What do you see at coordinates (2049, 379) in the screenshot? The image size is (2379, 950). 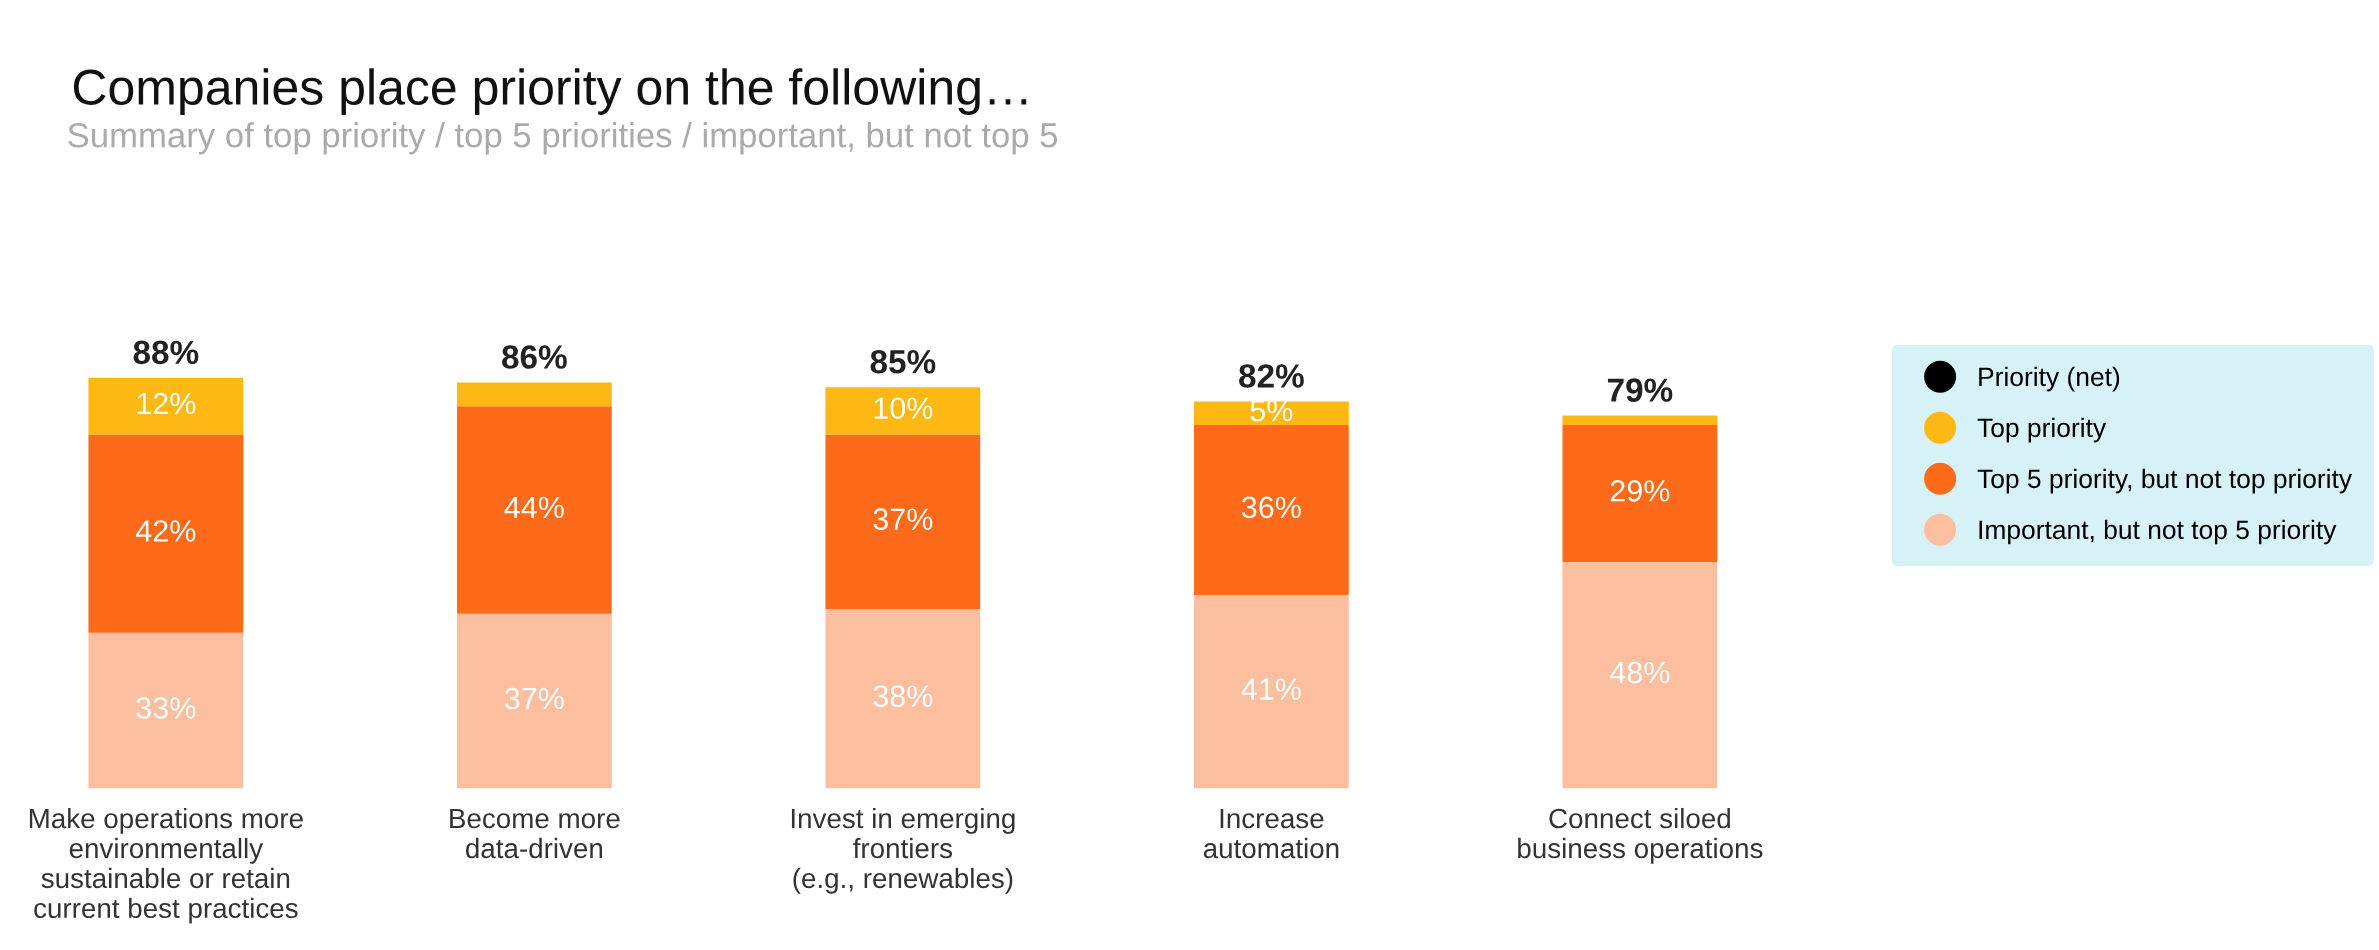 I see `legend-label: Priority (net)` at bounding box center [2049, 379].